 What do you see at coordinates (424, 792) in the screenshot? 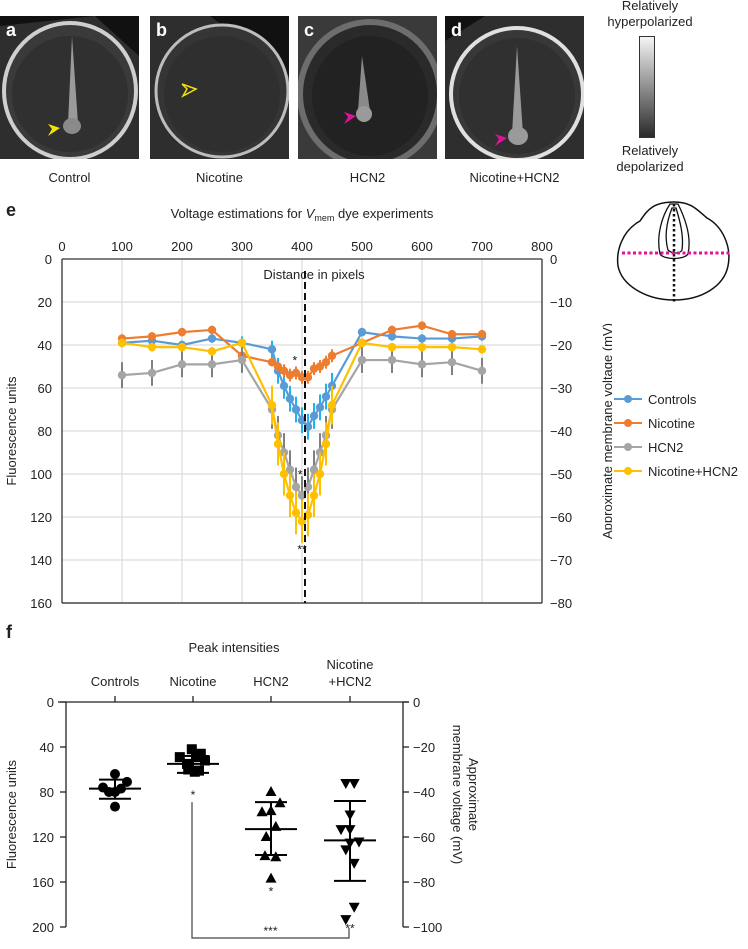
I see `y2-tick-label: −40` at bounding box center [424, 792].